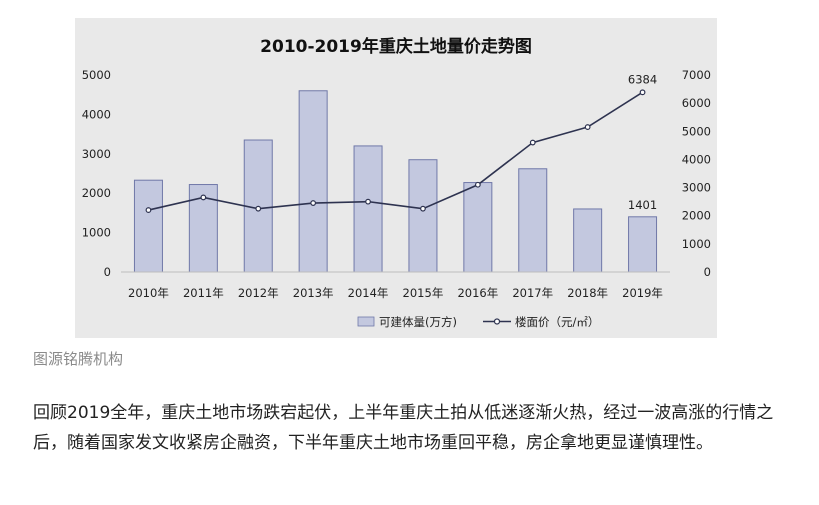 This screenshot has width=819, height=505. I want to click on right-axis-tick: 0, so click(707, 272).